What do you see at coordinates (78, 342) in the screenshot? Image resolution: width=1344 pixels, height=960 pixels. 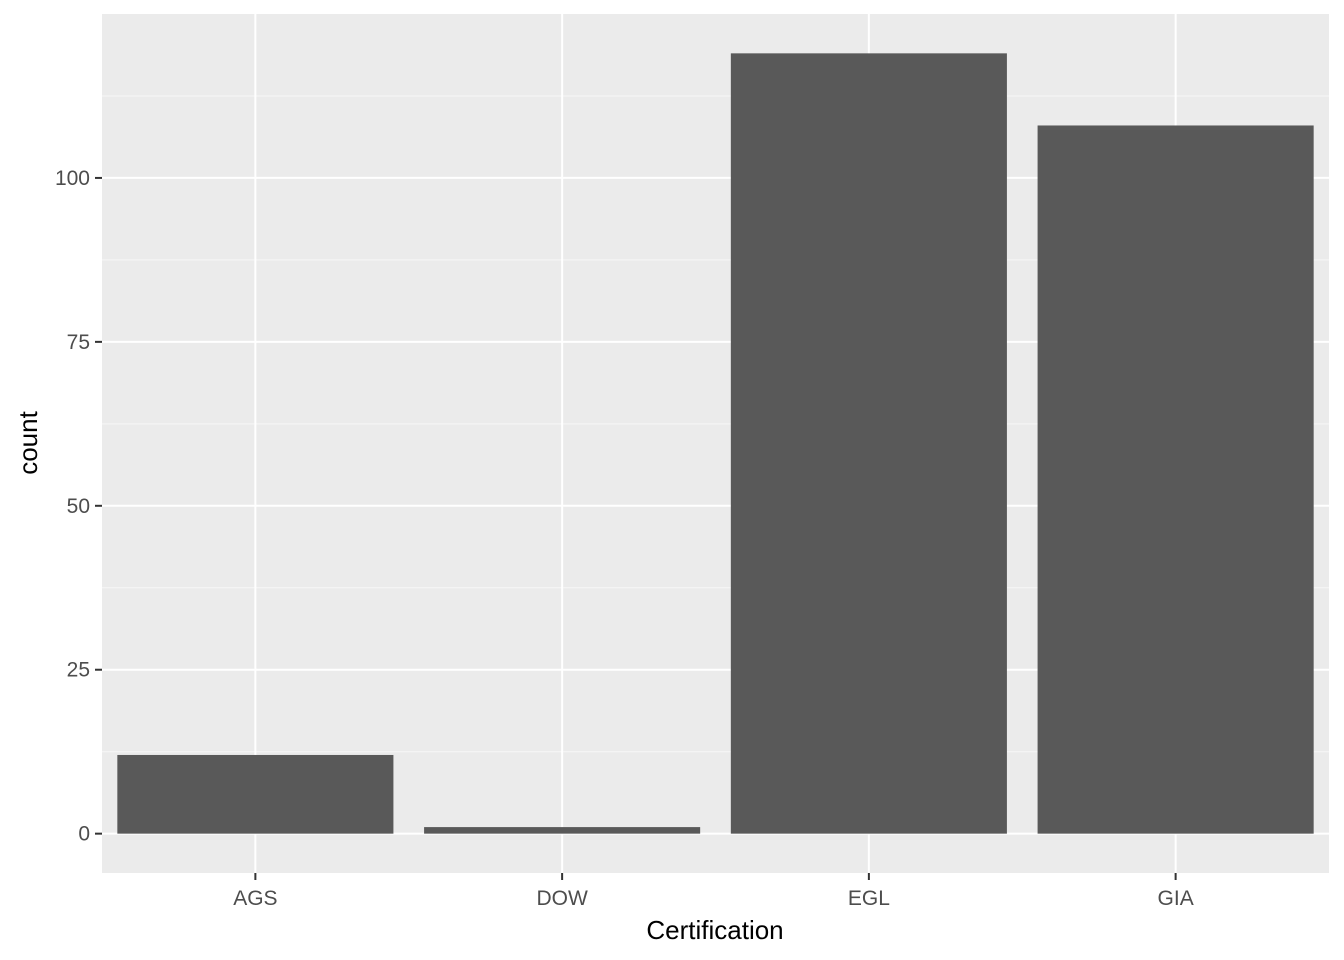 I see `y-tick-label: 75` at bounding box center [78, 342].